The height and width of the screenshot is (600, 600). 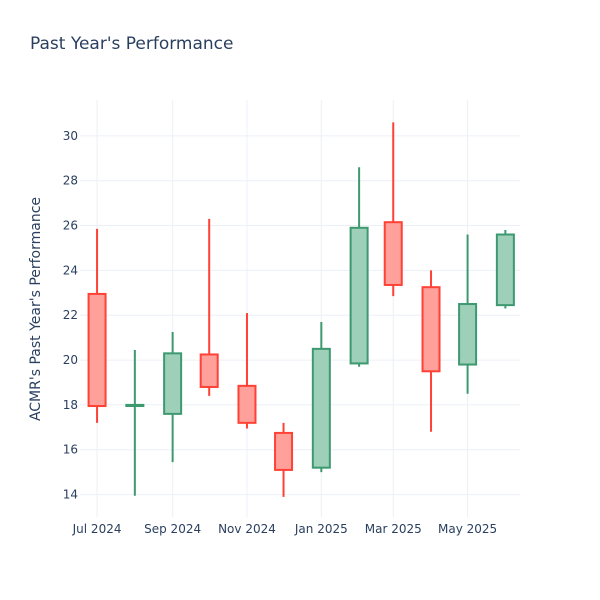 I want to click on y-tick-label: 26, so click(x=70, y=226).